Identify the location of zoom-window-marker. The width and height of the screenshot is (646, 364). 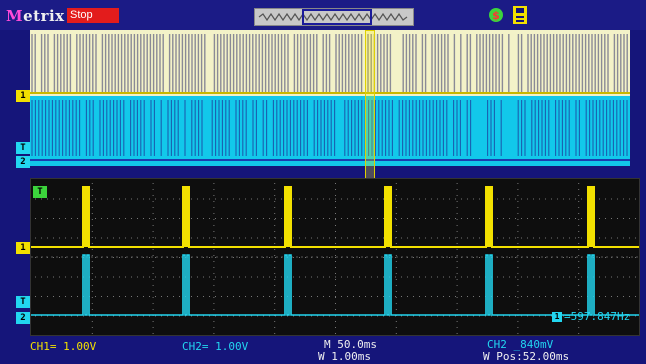
(370, 105).